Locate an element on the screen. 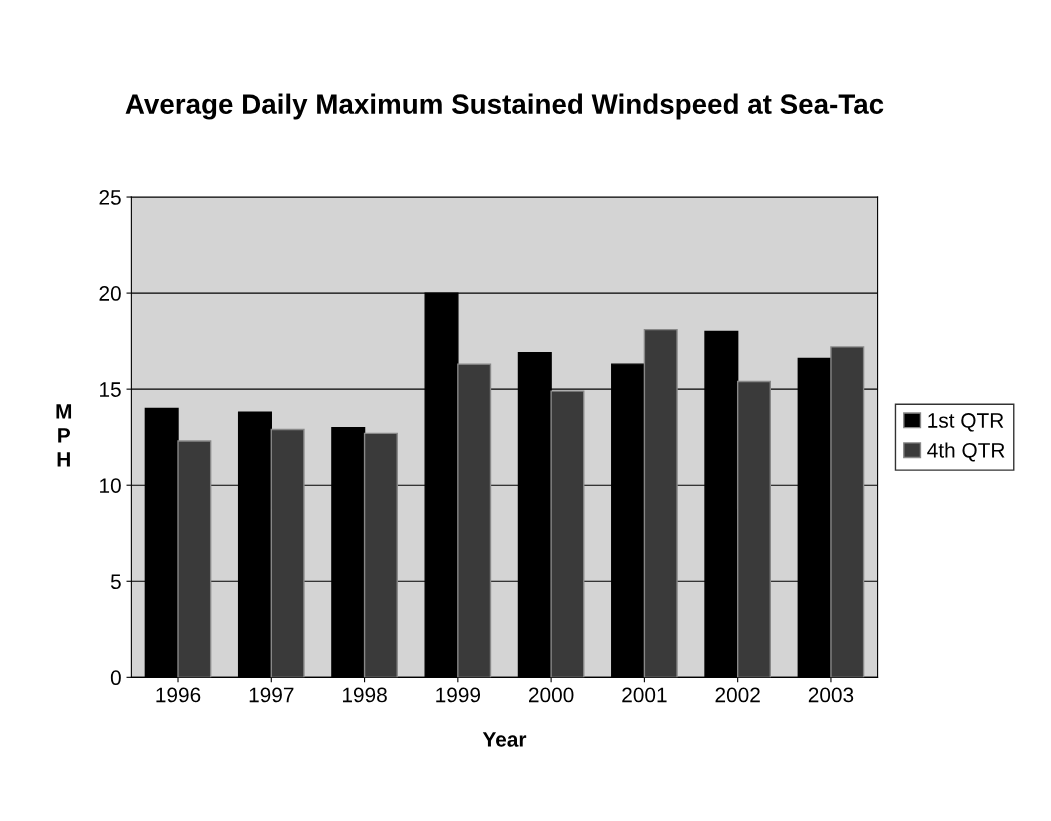  y-tick-label: 15 is located at coordinates (110, 389).